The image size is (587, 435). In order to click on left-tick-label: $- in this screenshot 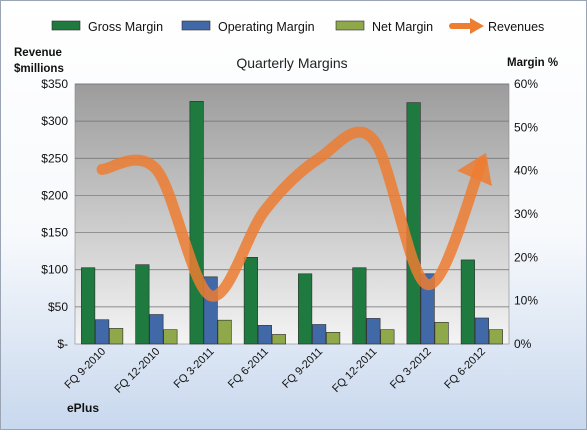, I will do `click(62, 344)`.